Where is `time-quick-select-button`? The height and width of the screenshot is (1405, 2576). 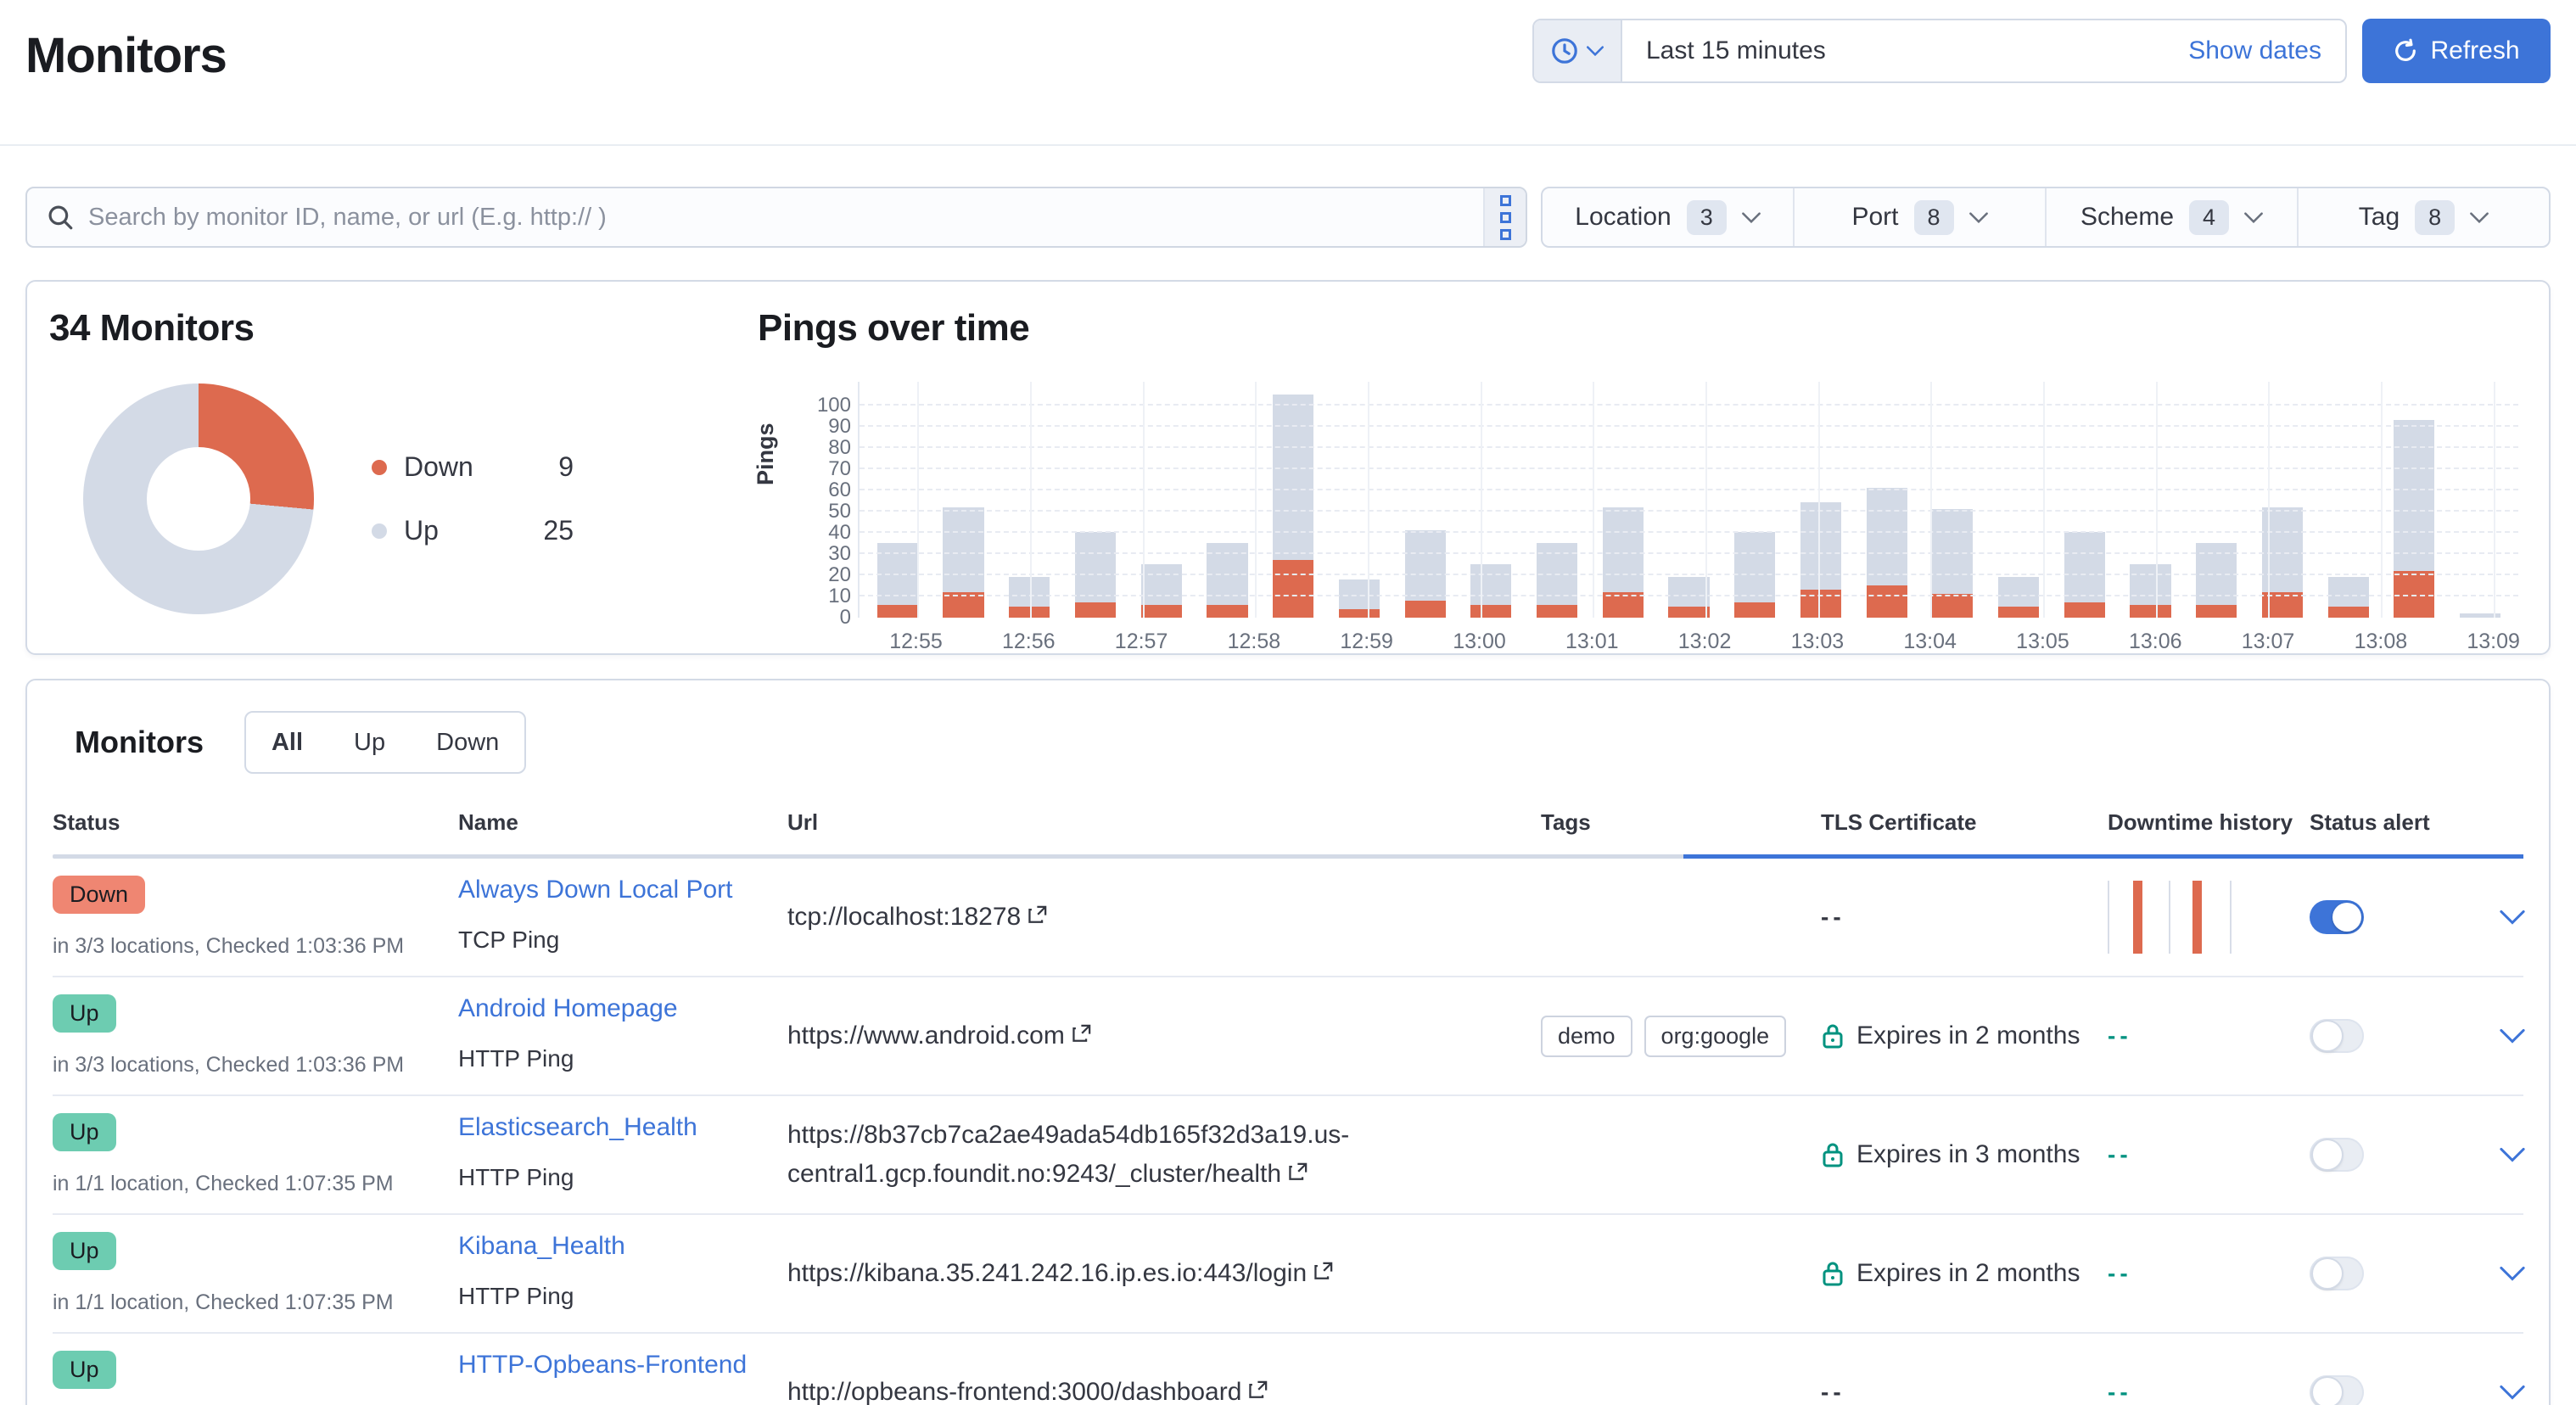
time-quick-select-button is located at coordinates (1578, 50).